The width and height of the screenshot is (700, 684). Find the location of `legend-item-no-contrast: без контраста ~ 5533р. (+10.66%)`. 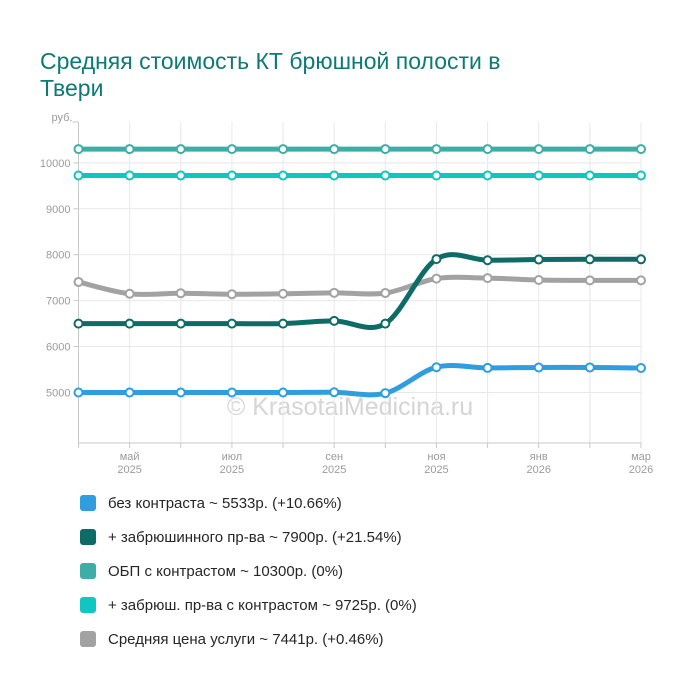

legend-item-no-contrast: без контраста ~ 5533р. (+10.66%) is located at coordinates (248, 503).